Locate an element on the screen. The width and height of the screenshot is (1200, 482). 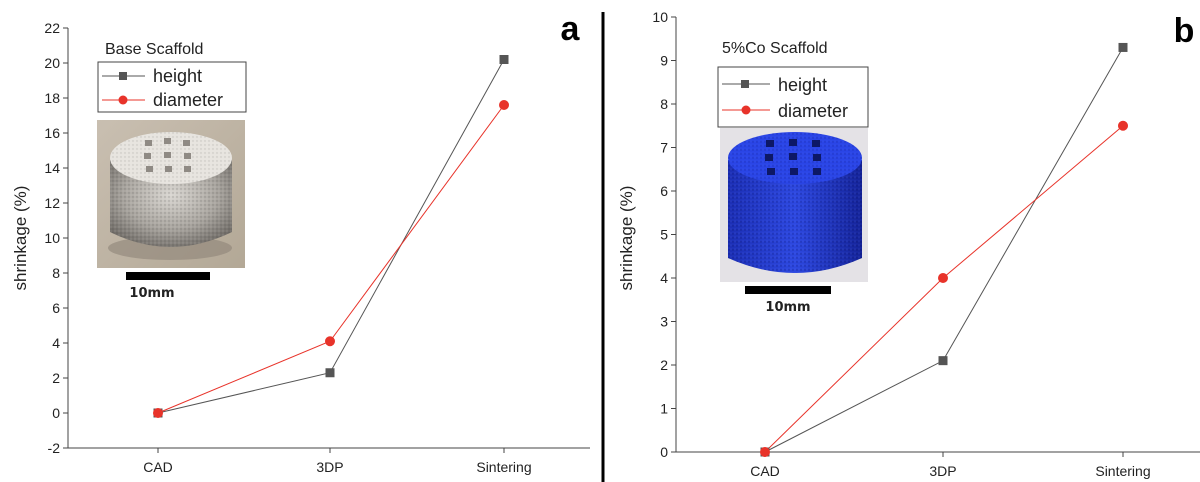
y-tick-label: 5 is located at coordinates (664, 235).